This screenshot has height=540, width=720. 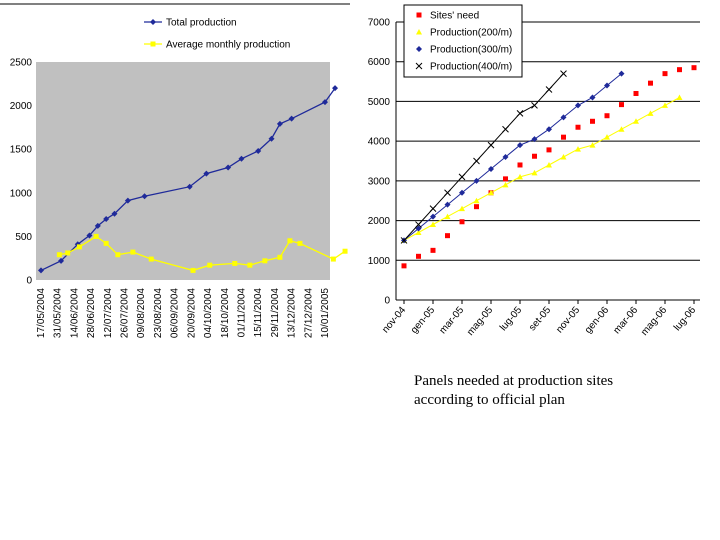 I want to click on chart1-legend-total-production-label: Total production, so click(x=201, y=23).